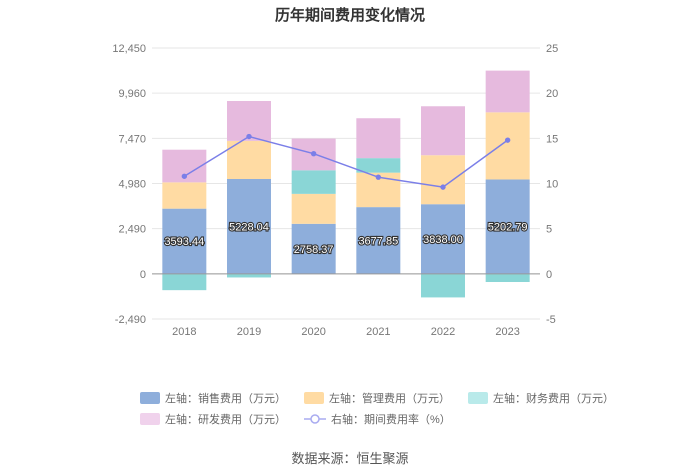  I want to click on right-axis-tick-label: 20, so click(552, 94).